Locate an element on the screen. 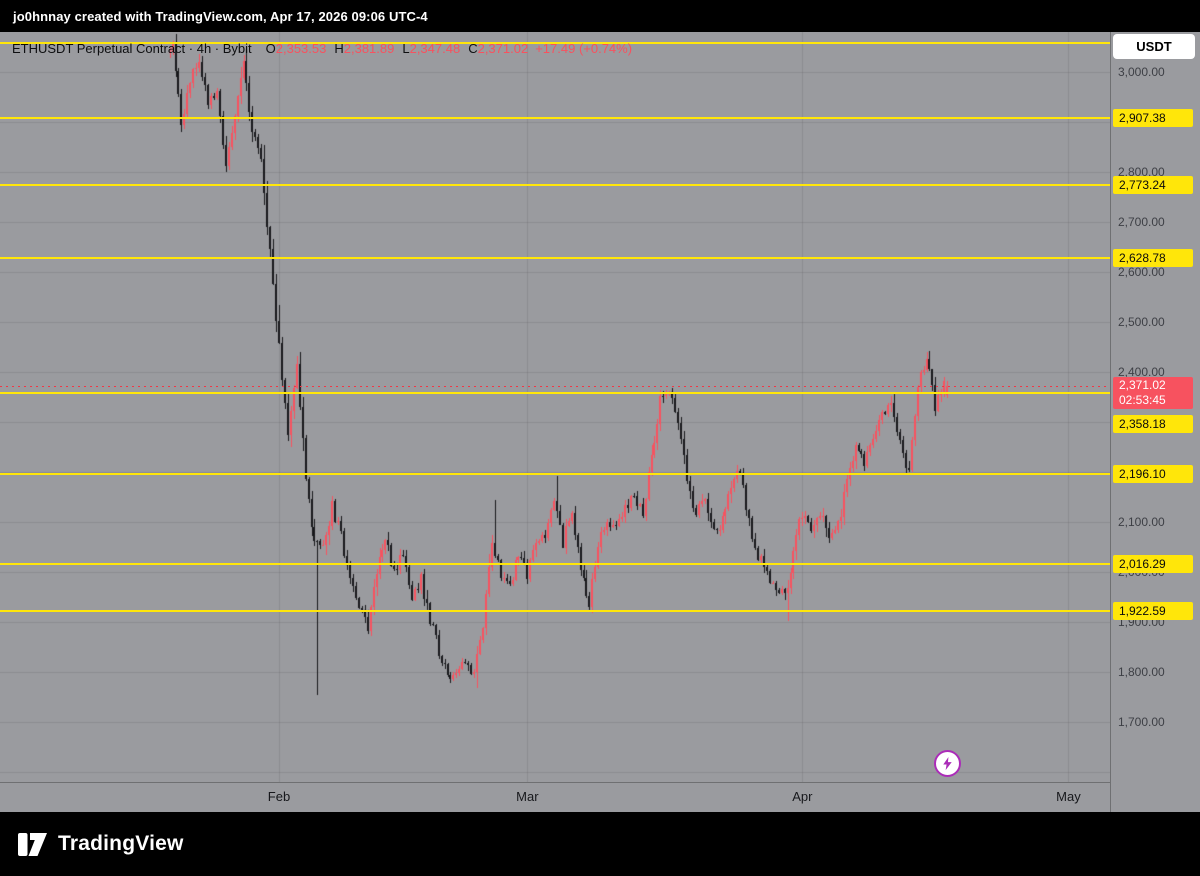  ohlc-low: L2,347.48 is located at coordinates (431, 48).